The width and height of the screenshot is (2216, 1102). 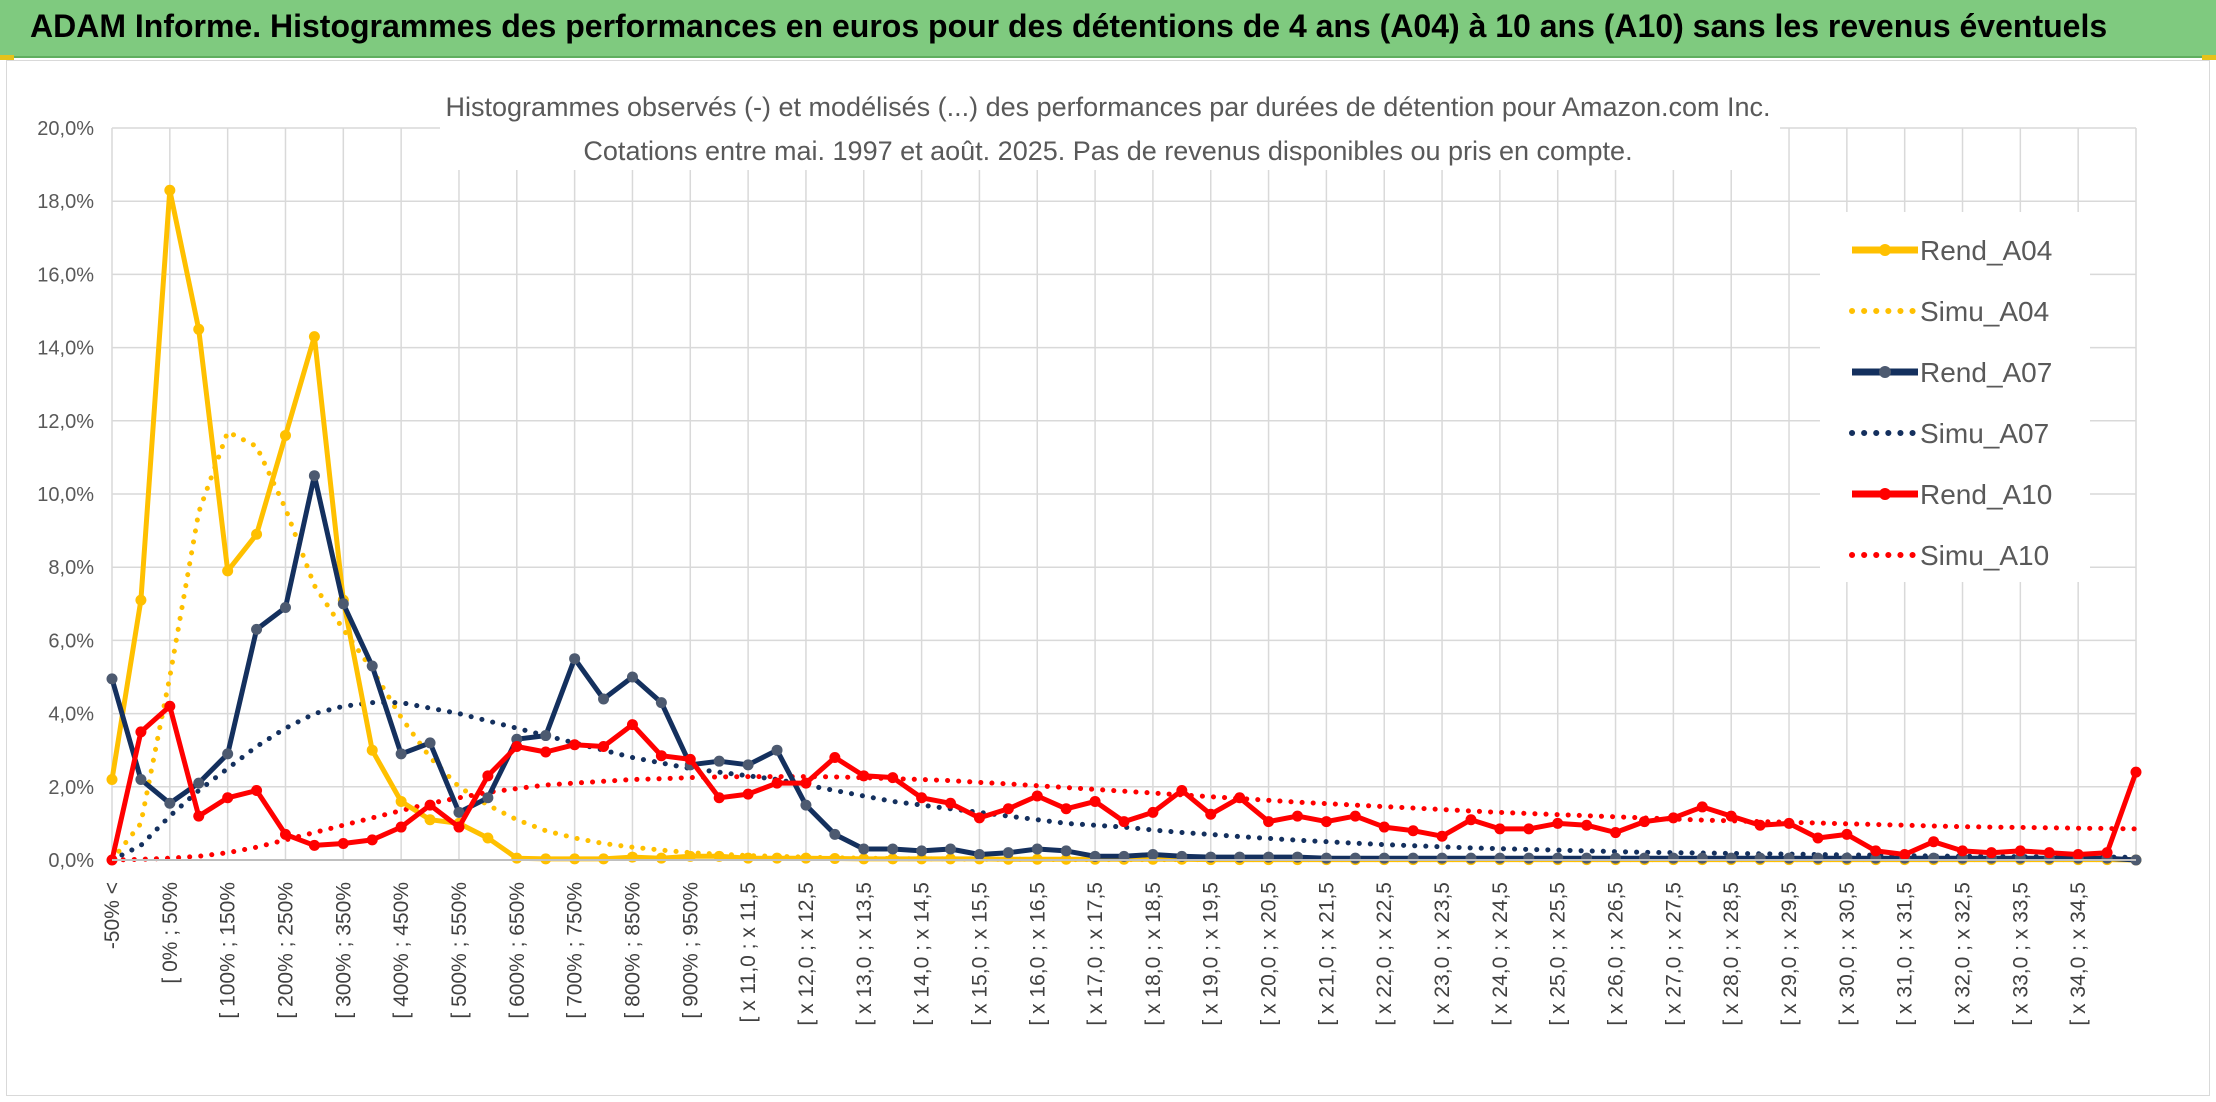 What do you see at coordinates (864, 954) in the screenshot?
I see `x-tick-label: [ x 13,0 ; x 13,5` at bounding box center [864, 954].